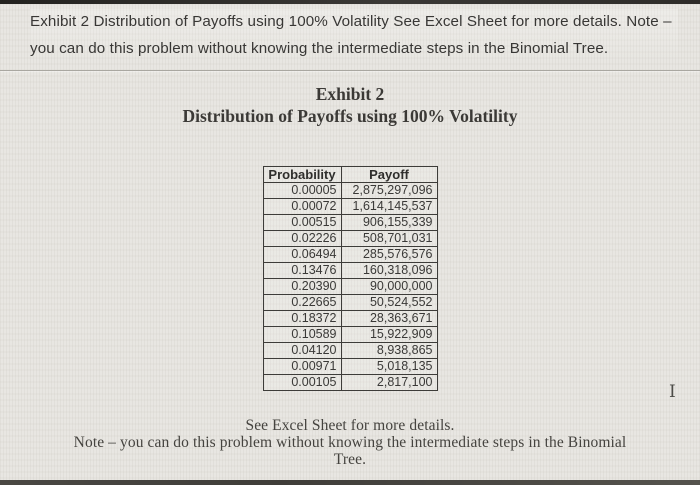 The height and width of the screenshot is (485, 700). I want to click on probability-cell: 0.00515, so click(302, 222).